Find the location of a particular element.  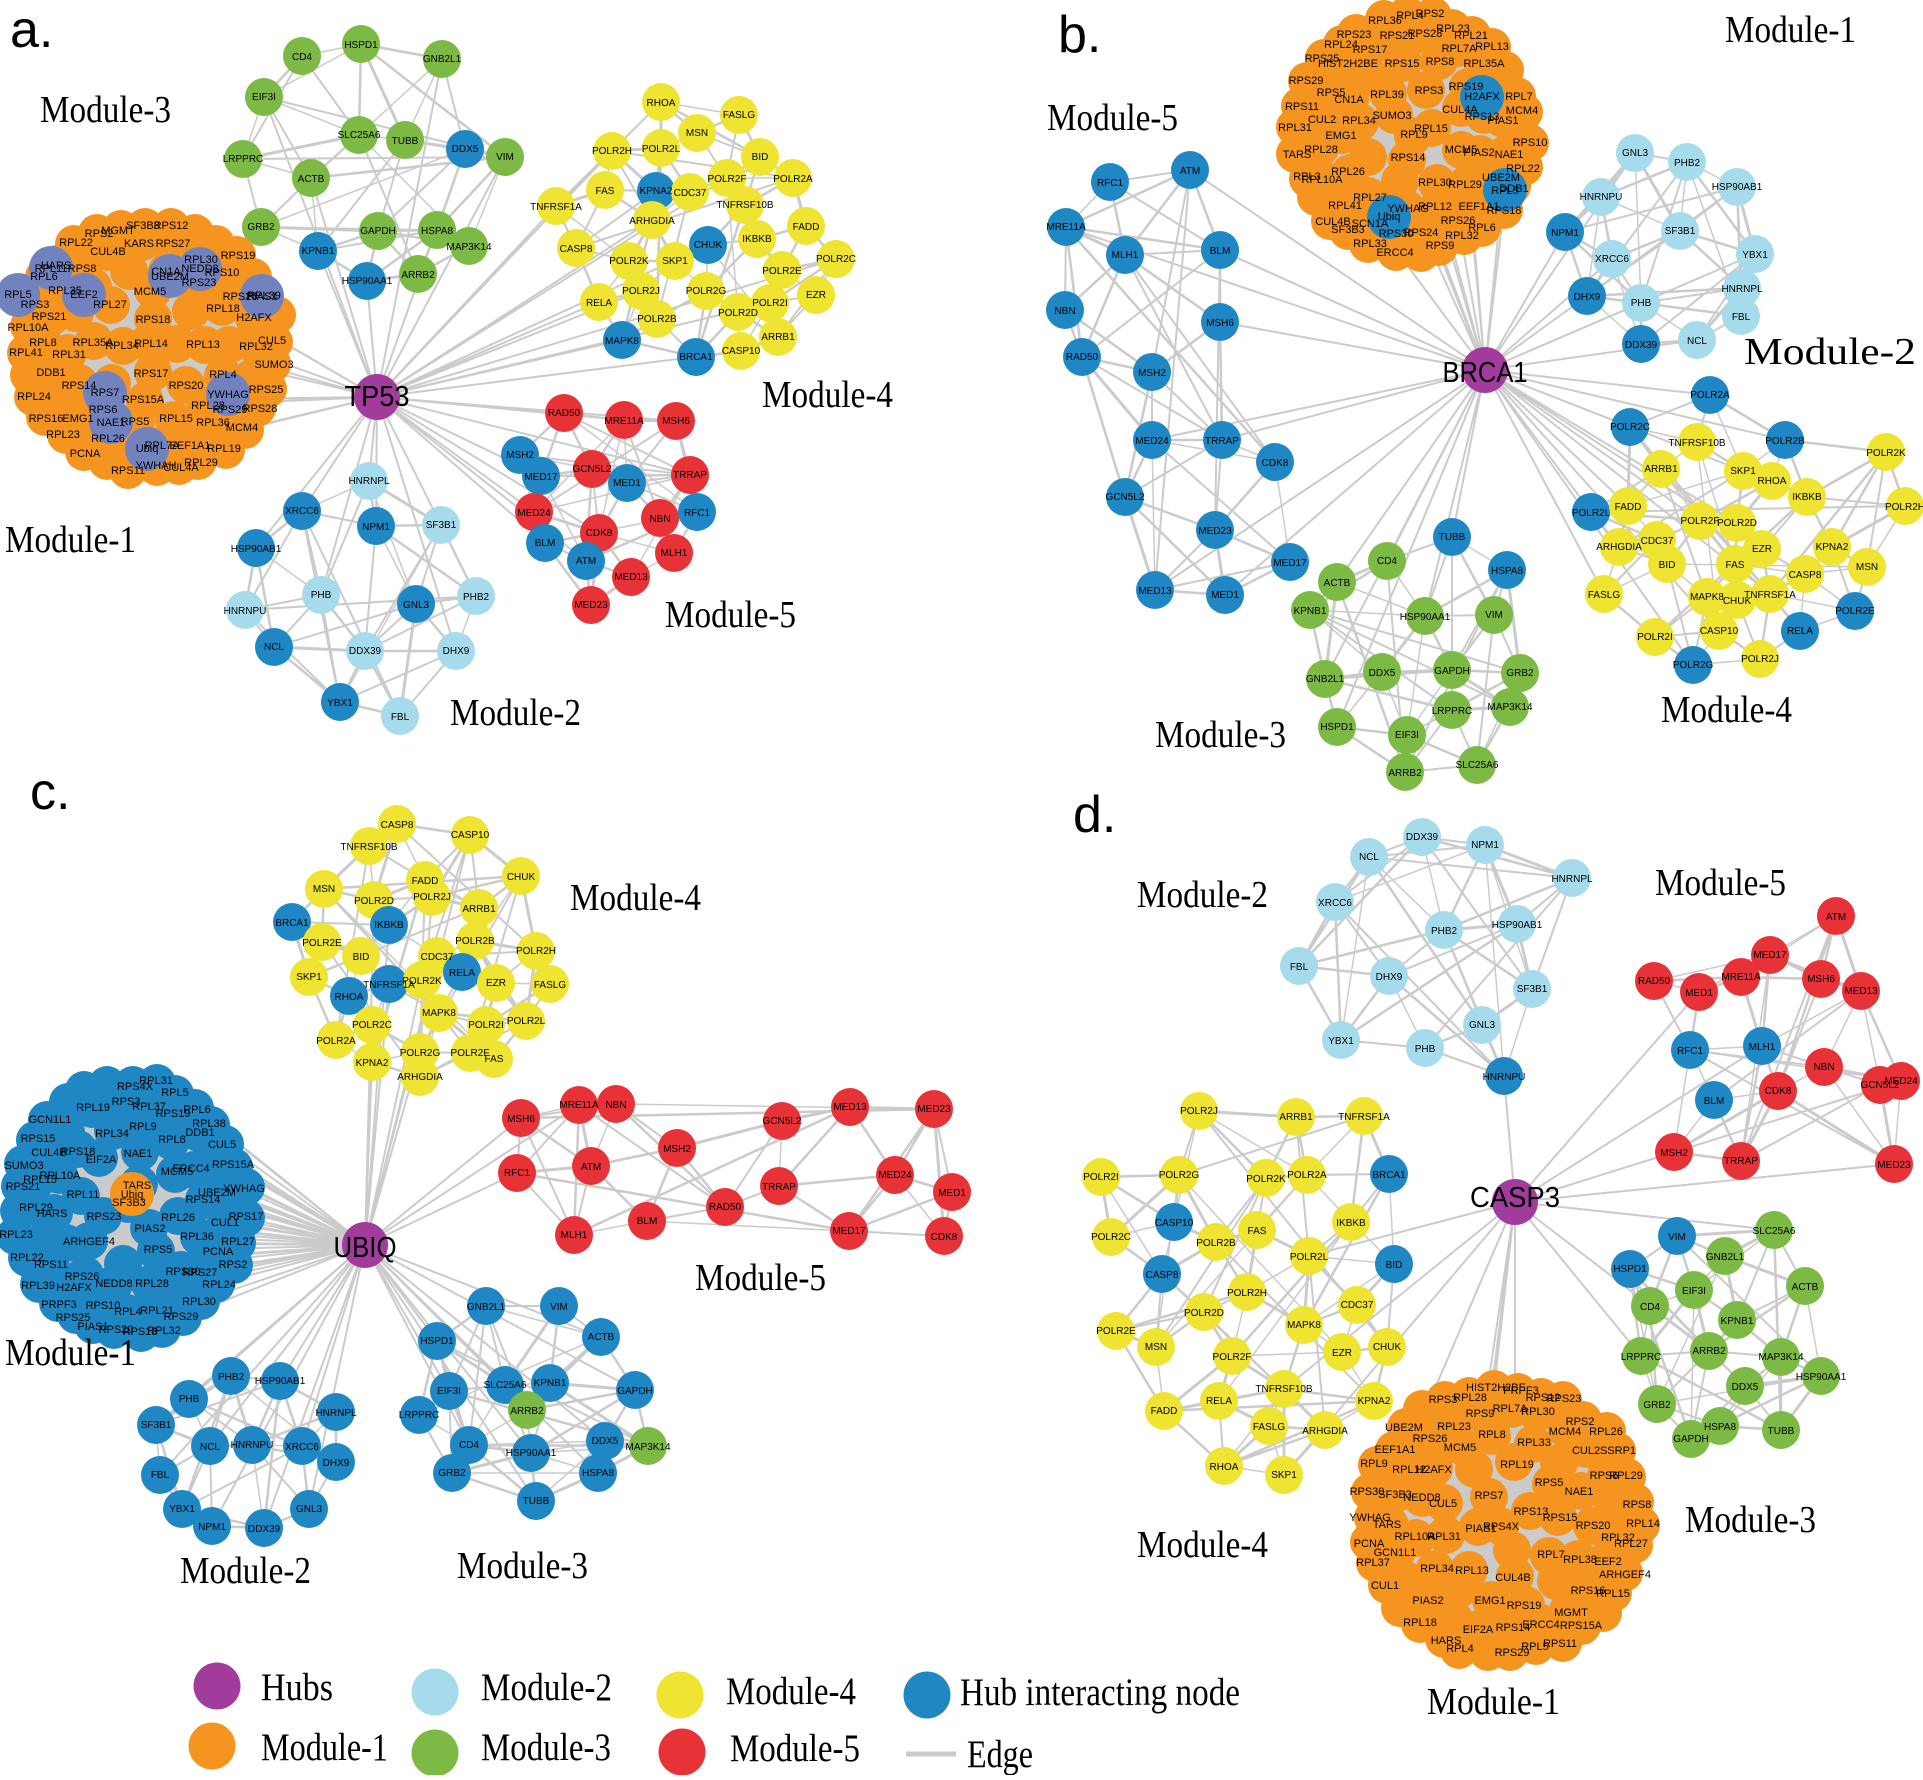

svg-text: RPS28 is located at coordinates (260, 409).